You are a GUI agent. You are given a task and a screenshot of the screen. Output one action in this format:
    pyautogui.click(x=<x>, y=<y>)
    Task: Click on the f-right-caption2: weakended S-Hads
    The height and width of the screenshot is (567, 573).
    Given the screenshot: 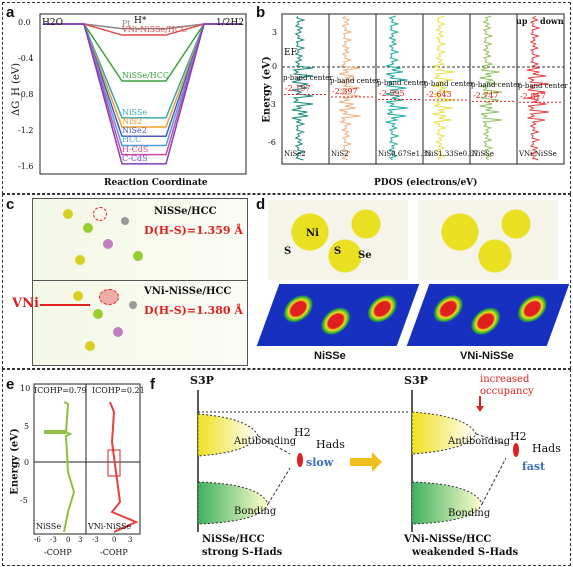 What is the action you would take?
    pyautogui.click(x=465, y=552)
    